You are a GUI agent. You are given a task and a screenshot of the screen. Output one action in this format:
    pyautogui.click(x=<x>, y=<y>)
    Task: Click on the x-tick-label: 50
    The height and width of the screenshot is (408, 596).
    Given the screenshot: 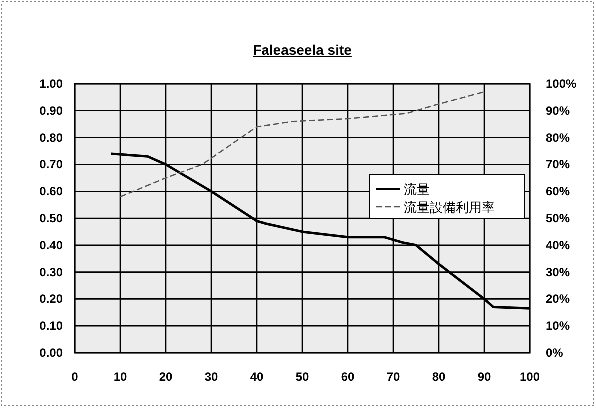 What is the action you would take?
    pyautogui.click(x=303, y=377)
    